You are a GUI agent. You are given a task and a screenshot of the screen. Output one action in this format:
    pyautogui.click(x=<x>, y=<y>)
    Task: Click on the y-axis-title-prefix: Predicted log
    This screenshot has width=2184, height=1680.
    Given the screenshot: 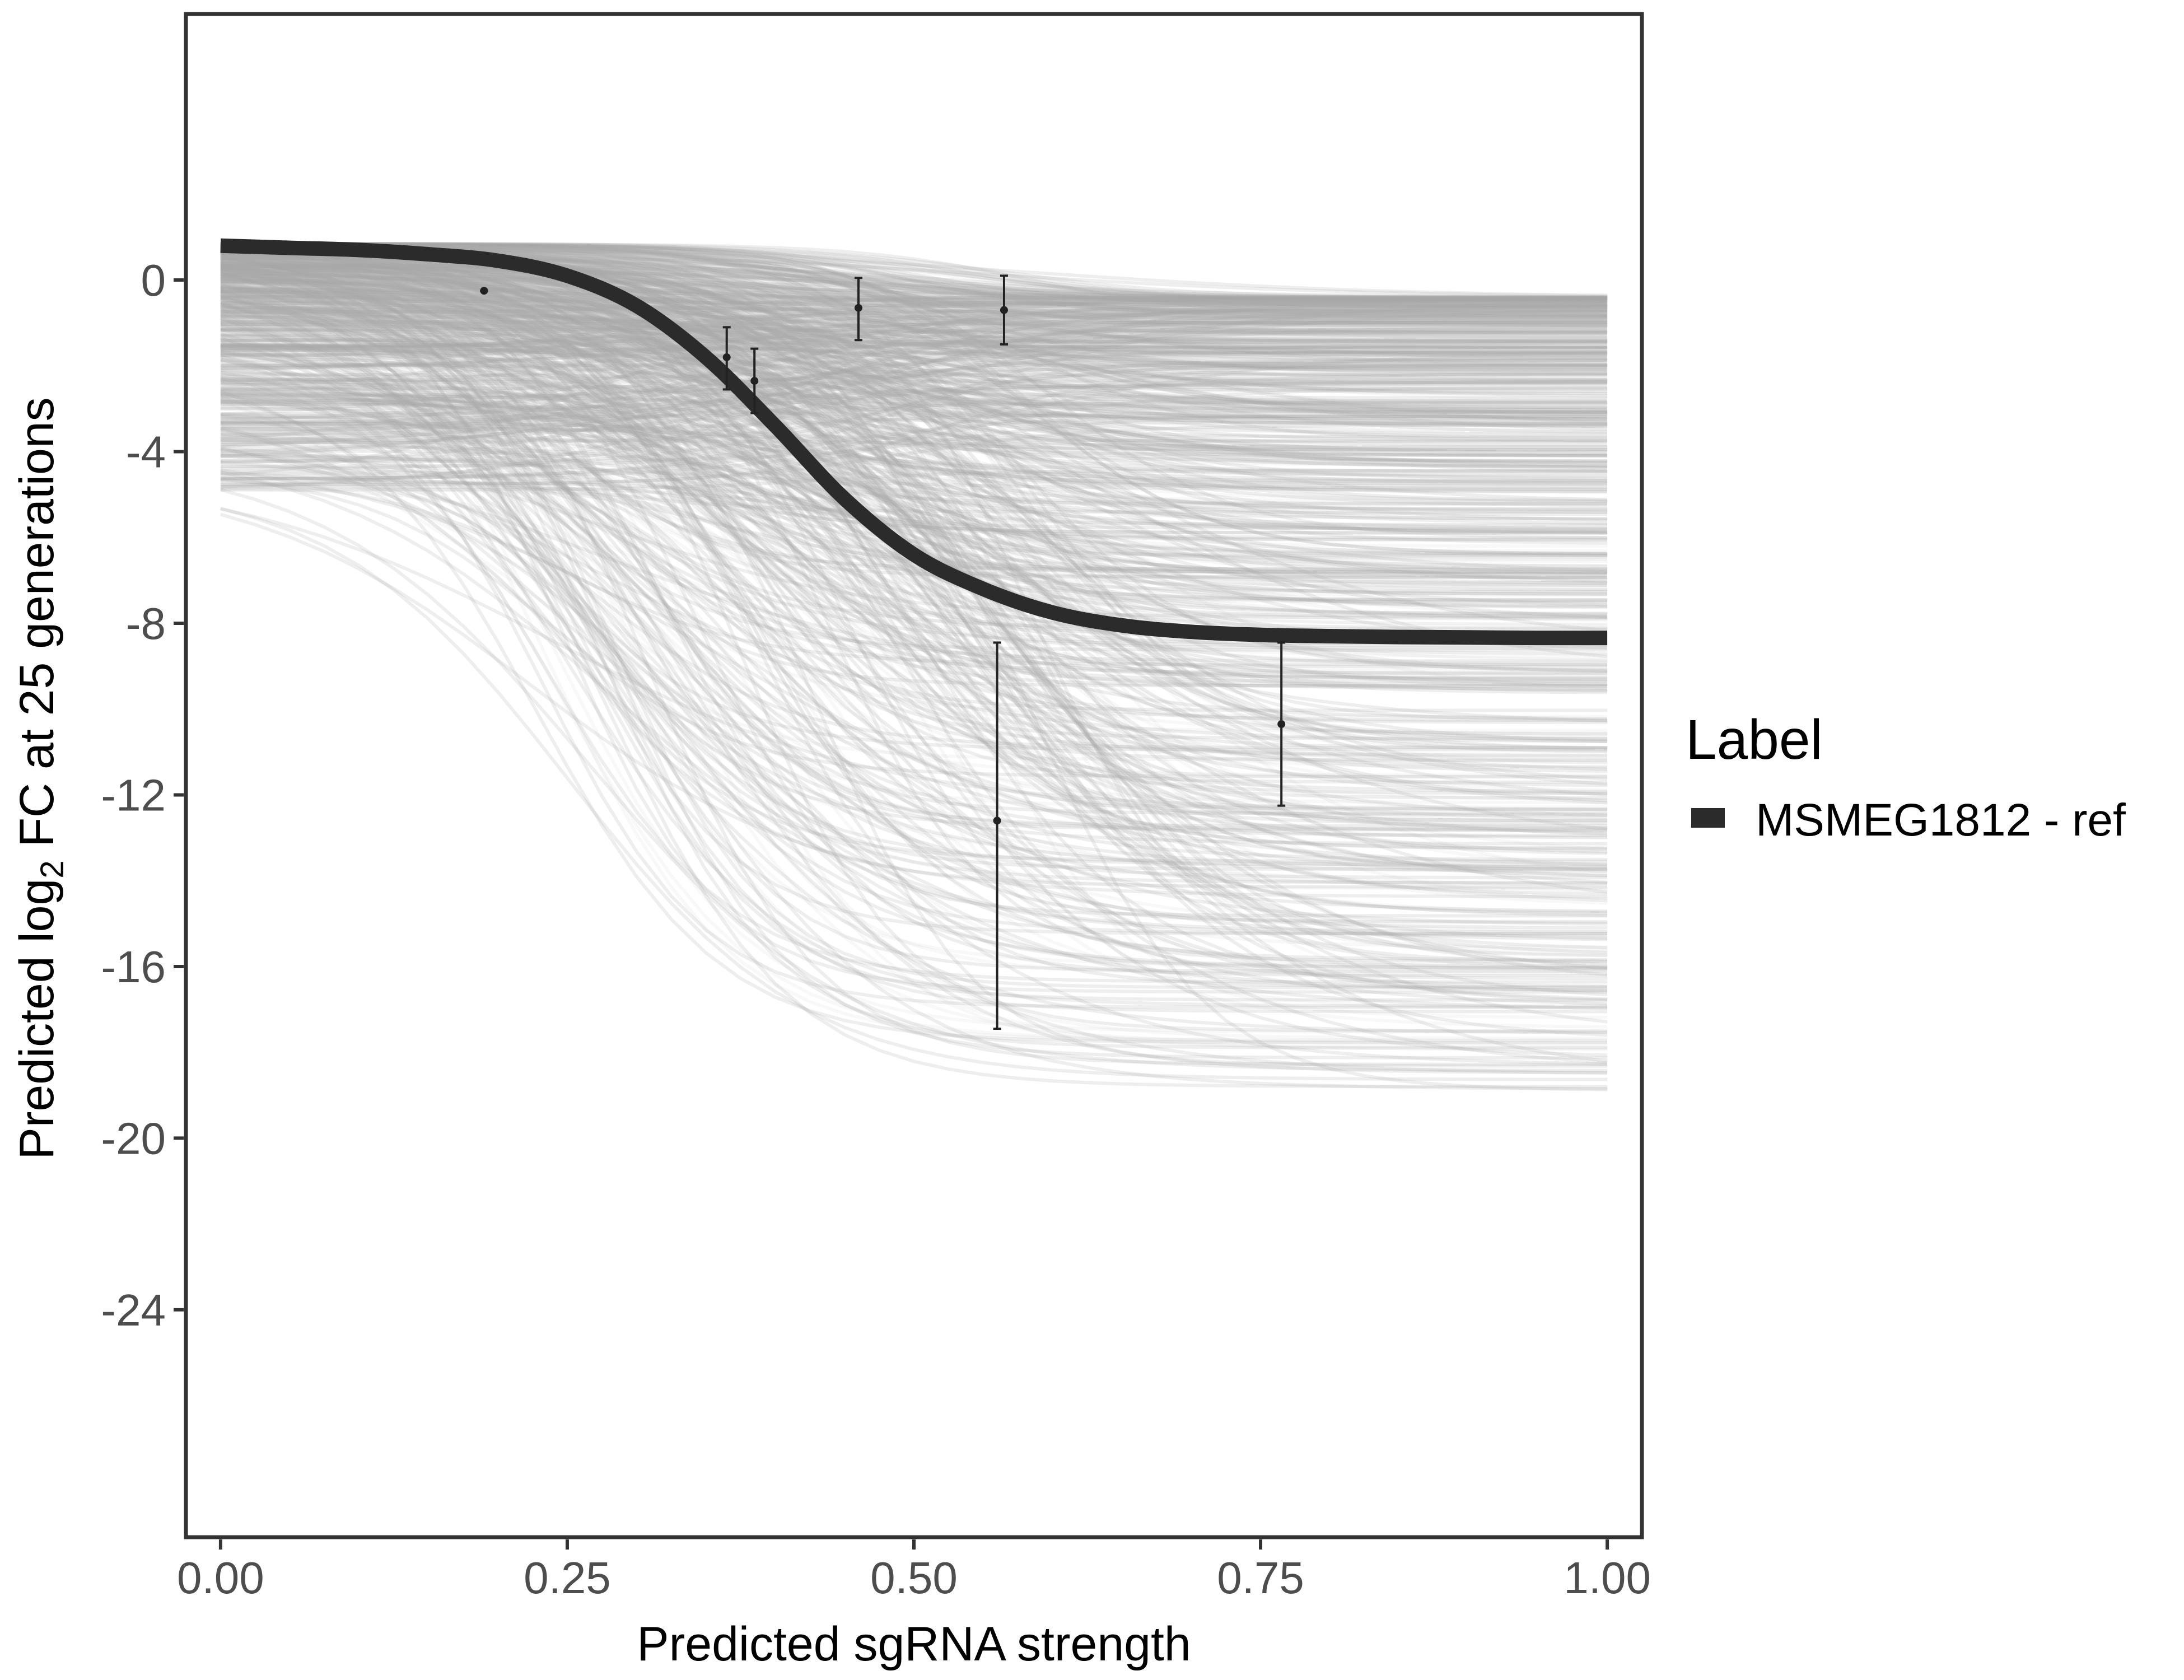 What is the action you would take?
    pyautogui.click(x=37, y=1020)
    